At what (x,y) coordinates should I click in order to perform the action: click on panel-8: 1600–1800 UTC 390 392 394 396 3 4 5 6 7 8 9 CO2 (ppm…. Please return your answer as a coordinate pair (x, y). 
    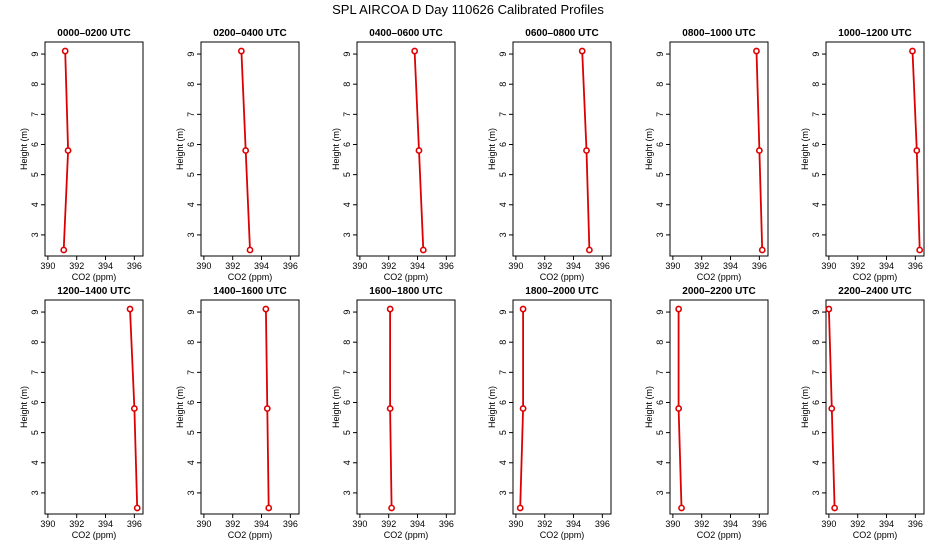
    Looking at the image, I should click on (393, 413).